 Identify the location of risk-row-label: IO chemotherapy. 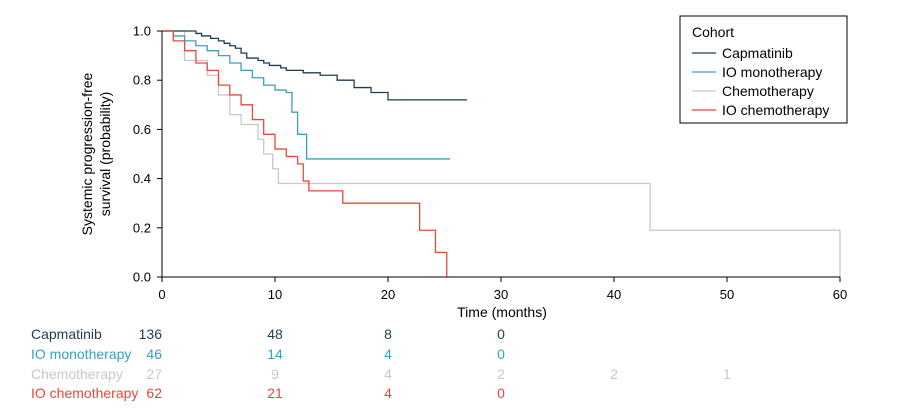
(84, 393).